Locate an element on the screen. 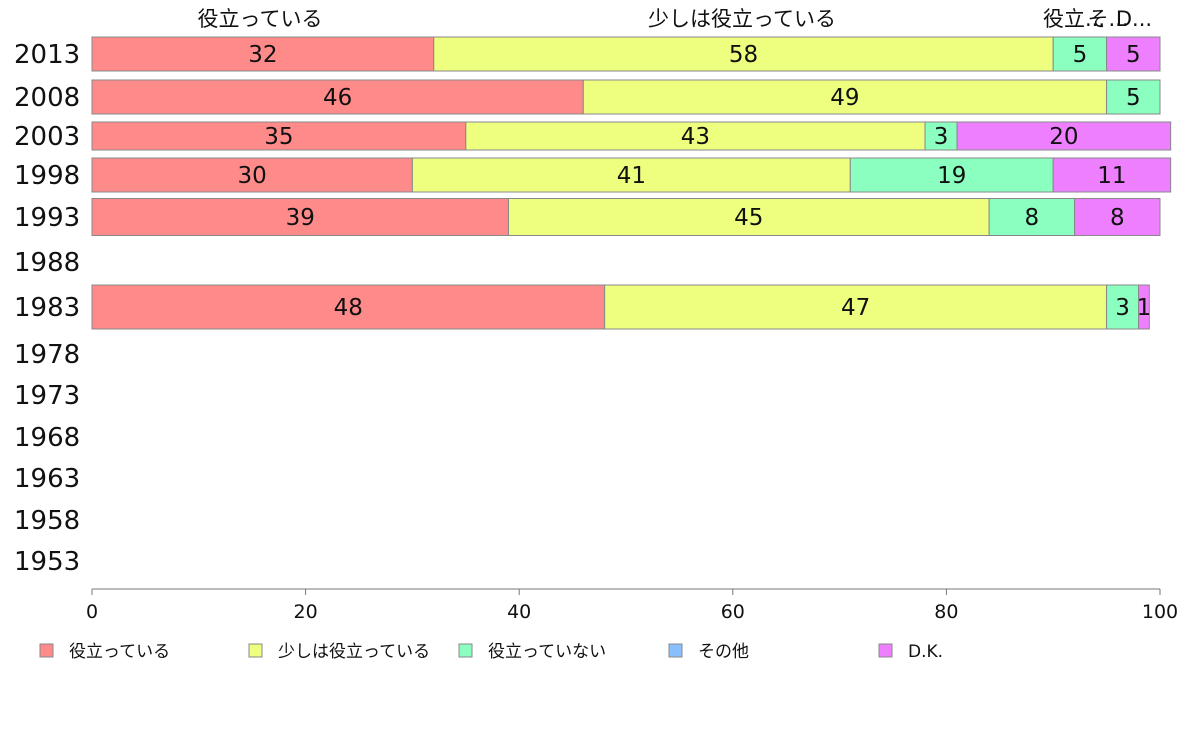 The image size is (1188, 736). legend: 役立っている 少しは役立っている 役立っていない その他 D.K. is located at coordinates (491, 652).